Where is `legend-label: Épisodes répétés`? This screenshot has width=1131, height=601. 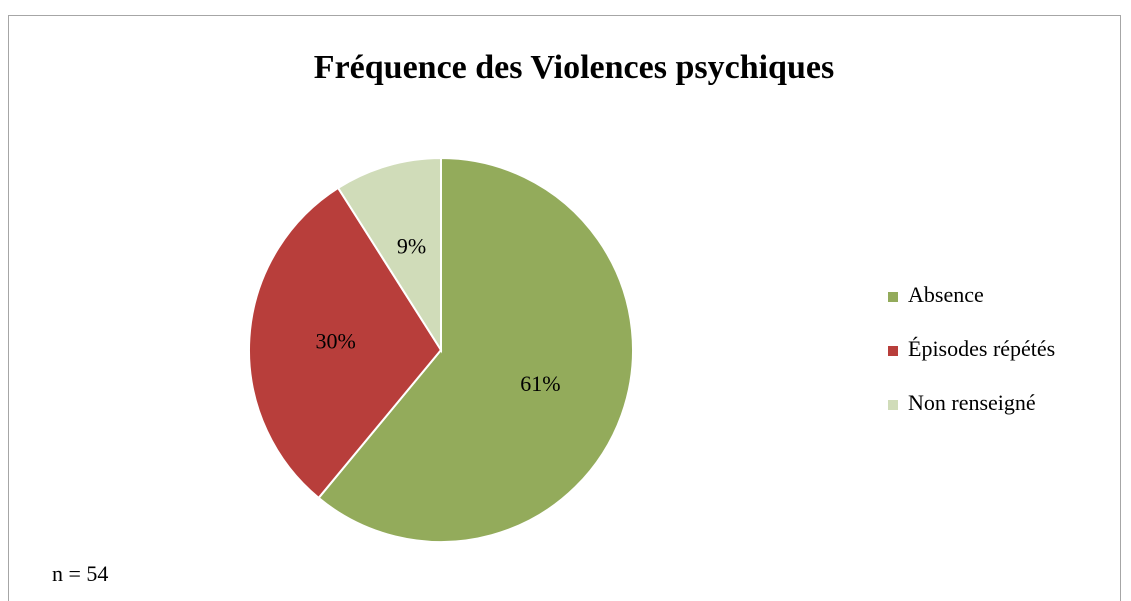 legend-label: Épisodes répétés is located at coordinates (981, 348).